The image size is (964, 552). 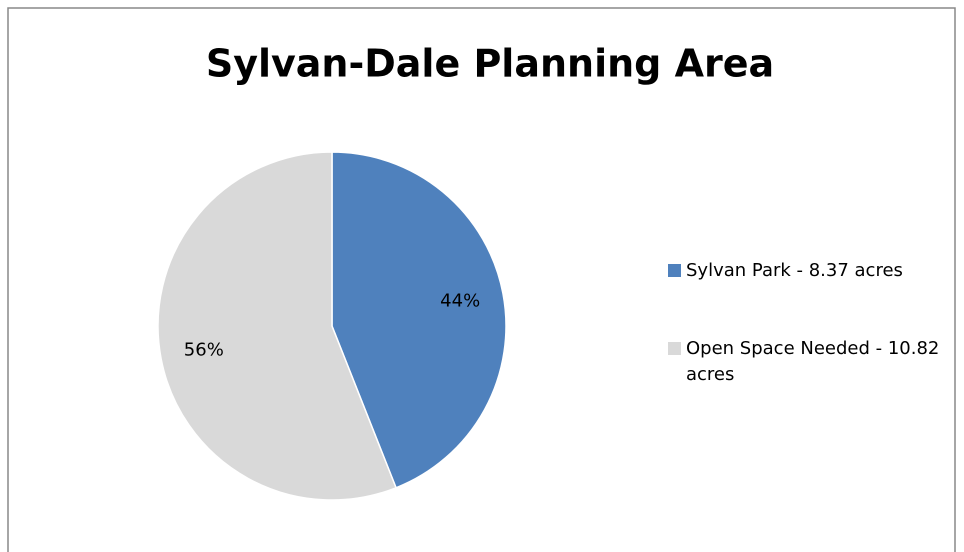 What do you see at coordinates (460, 301) in the screenshot?
I see `data-label: 44%` at bounding box center [460, 301].